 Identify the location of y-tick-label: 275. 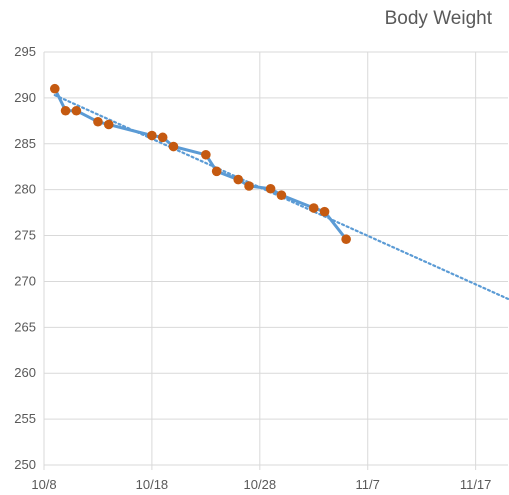
(25, 235).